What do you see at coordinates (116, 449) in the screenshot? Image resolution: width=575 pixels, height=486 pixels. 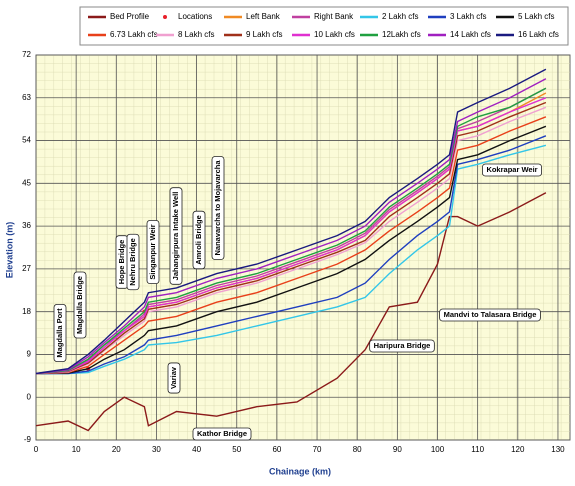 I see `x-tick-label: 20` at bounding box center [116, 449].